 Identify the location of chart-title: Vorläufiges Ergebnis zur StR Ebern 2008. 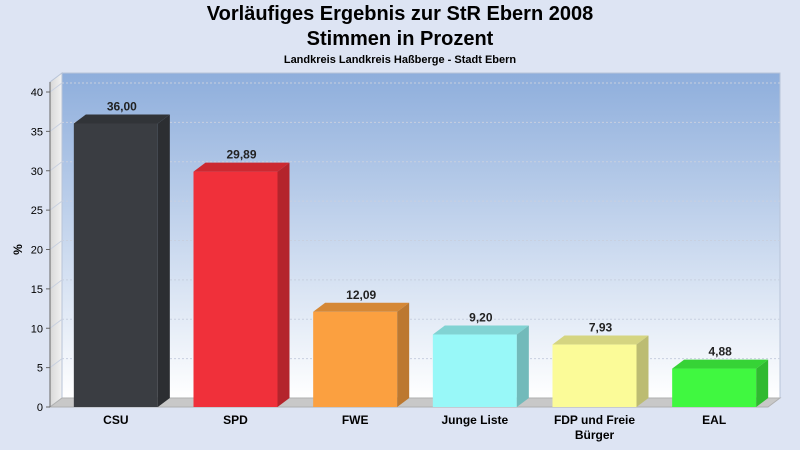
(400, 14).